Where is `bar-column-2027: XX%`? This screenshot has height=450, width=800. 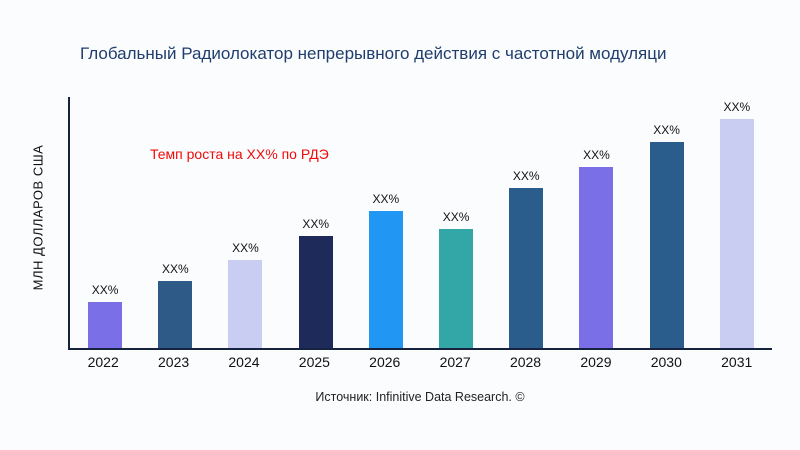 bar-column-2027: XX% is located at coordinates (456, 222).